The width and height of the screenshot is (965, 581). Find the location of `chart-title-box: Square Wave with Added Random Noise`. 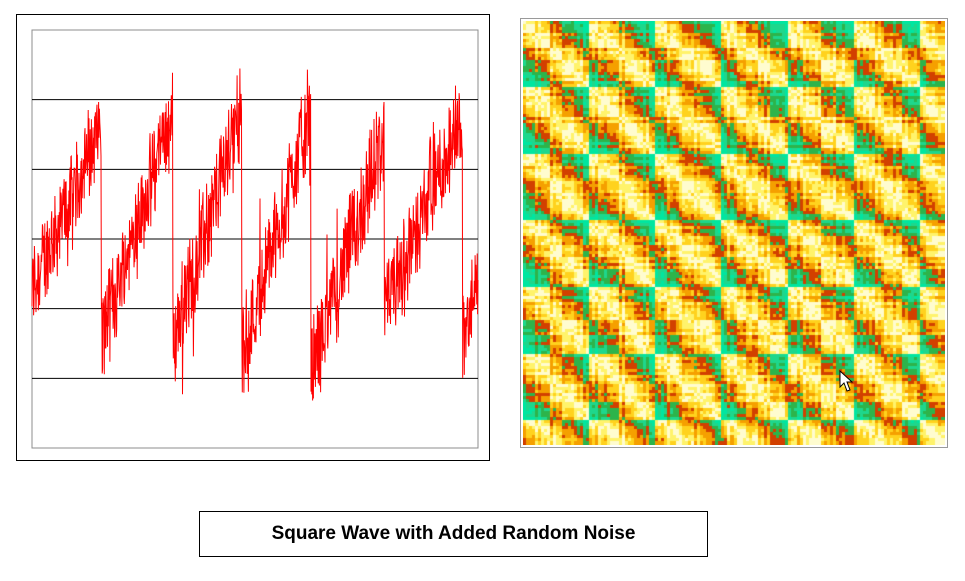

chart-title-box: Square Wave with Added Random Noise is located at coordinates (453, 534).